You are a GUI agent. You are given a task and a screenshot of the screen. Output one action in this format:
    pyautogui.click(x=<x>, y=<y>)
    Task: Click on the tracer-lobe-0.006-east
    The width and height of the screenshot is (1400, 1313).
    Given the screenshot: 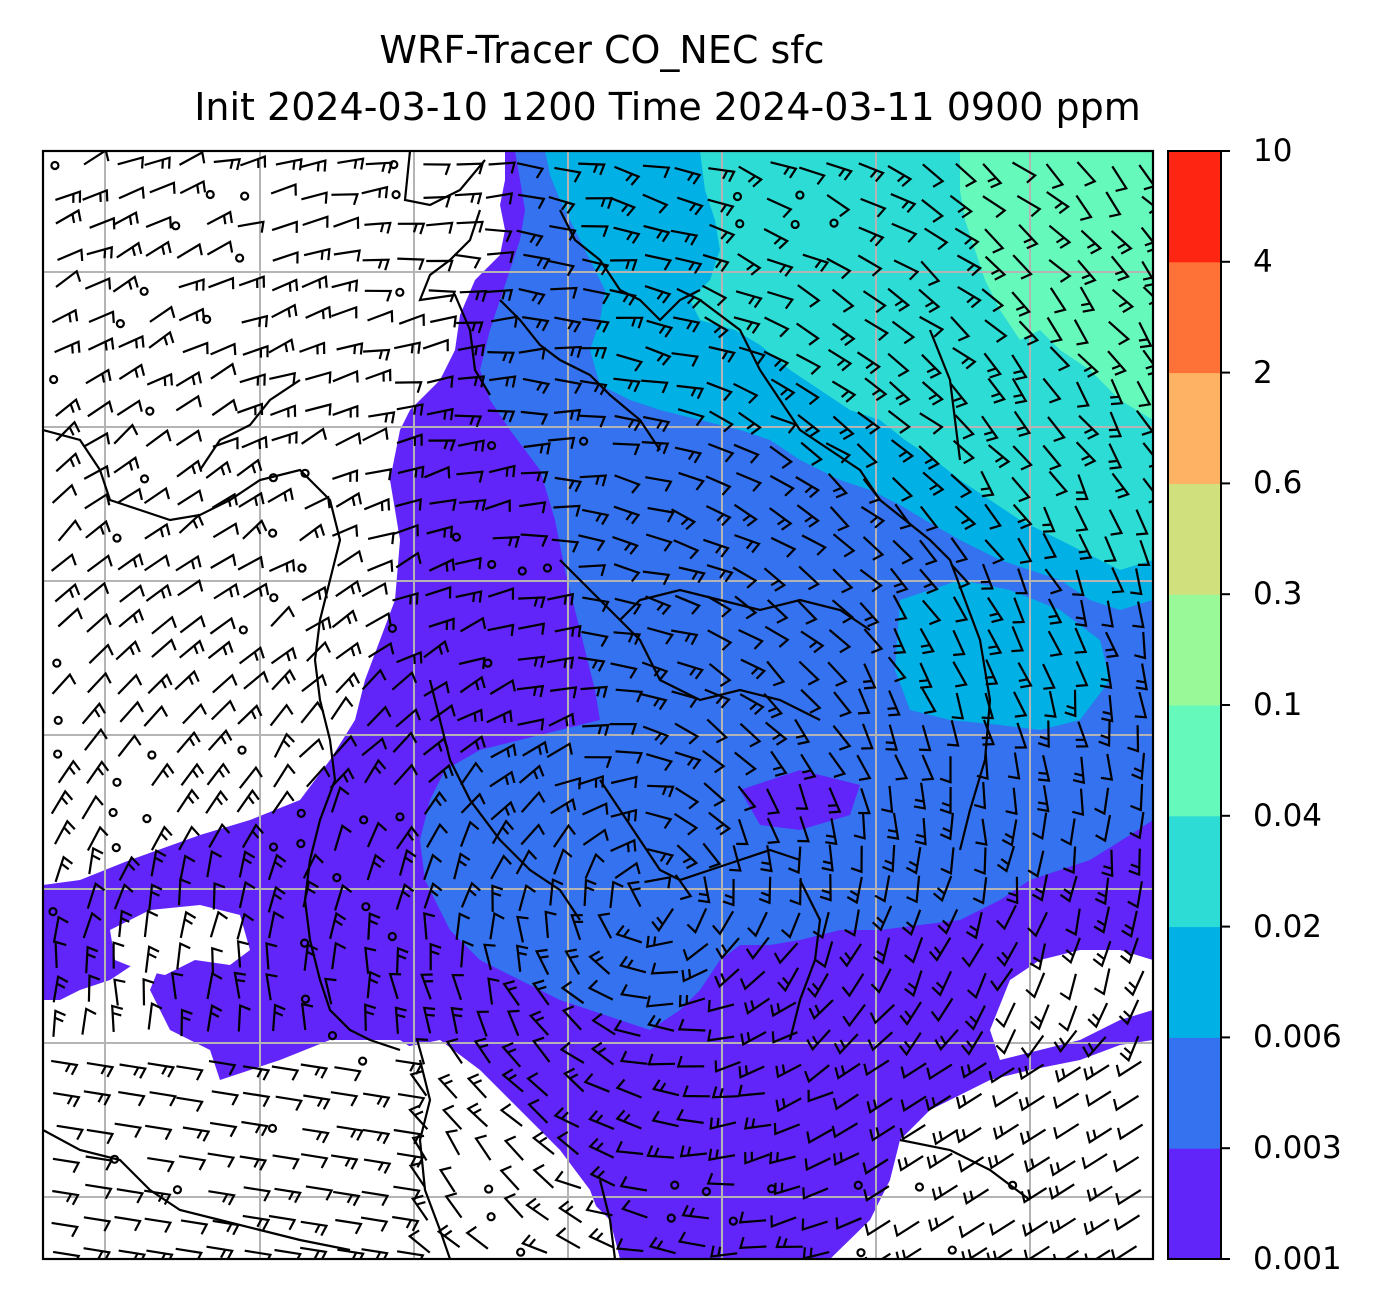 What is the action you would take?
    pyautogui.click(x=1002, y=655)
    